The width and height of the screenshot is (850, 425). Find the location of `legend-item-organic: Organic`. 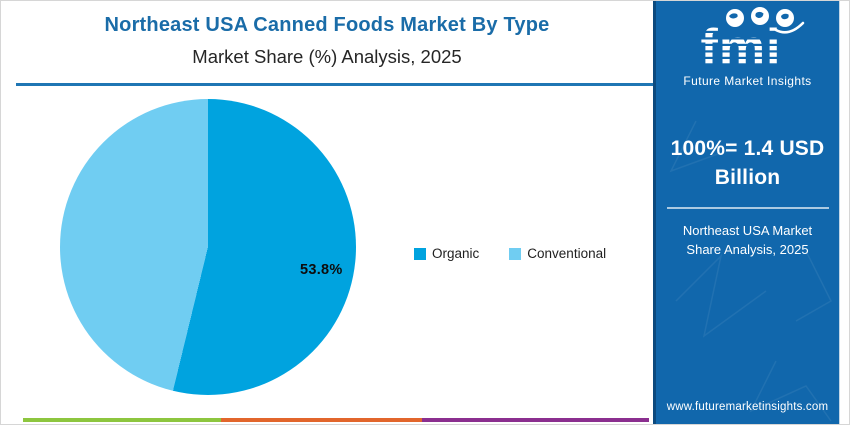

legend-item-organic: Organic is located at coordinates (446, 253).